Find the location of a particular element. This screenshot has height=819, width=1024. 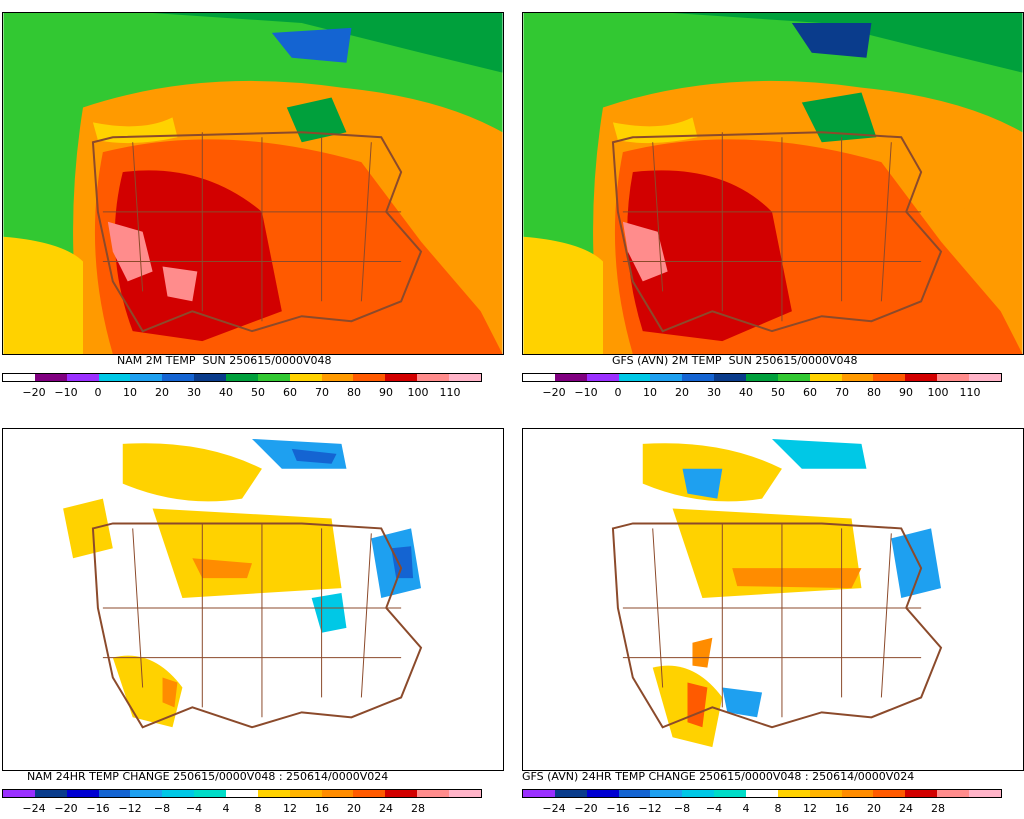

scale-tick-label: 16 is located at coordinates (322, 808).